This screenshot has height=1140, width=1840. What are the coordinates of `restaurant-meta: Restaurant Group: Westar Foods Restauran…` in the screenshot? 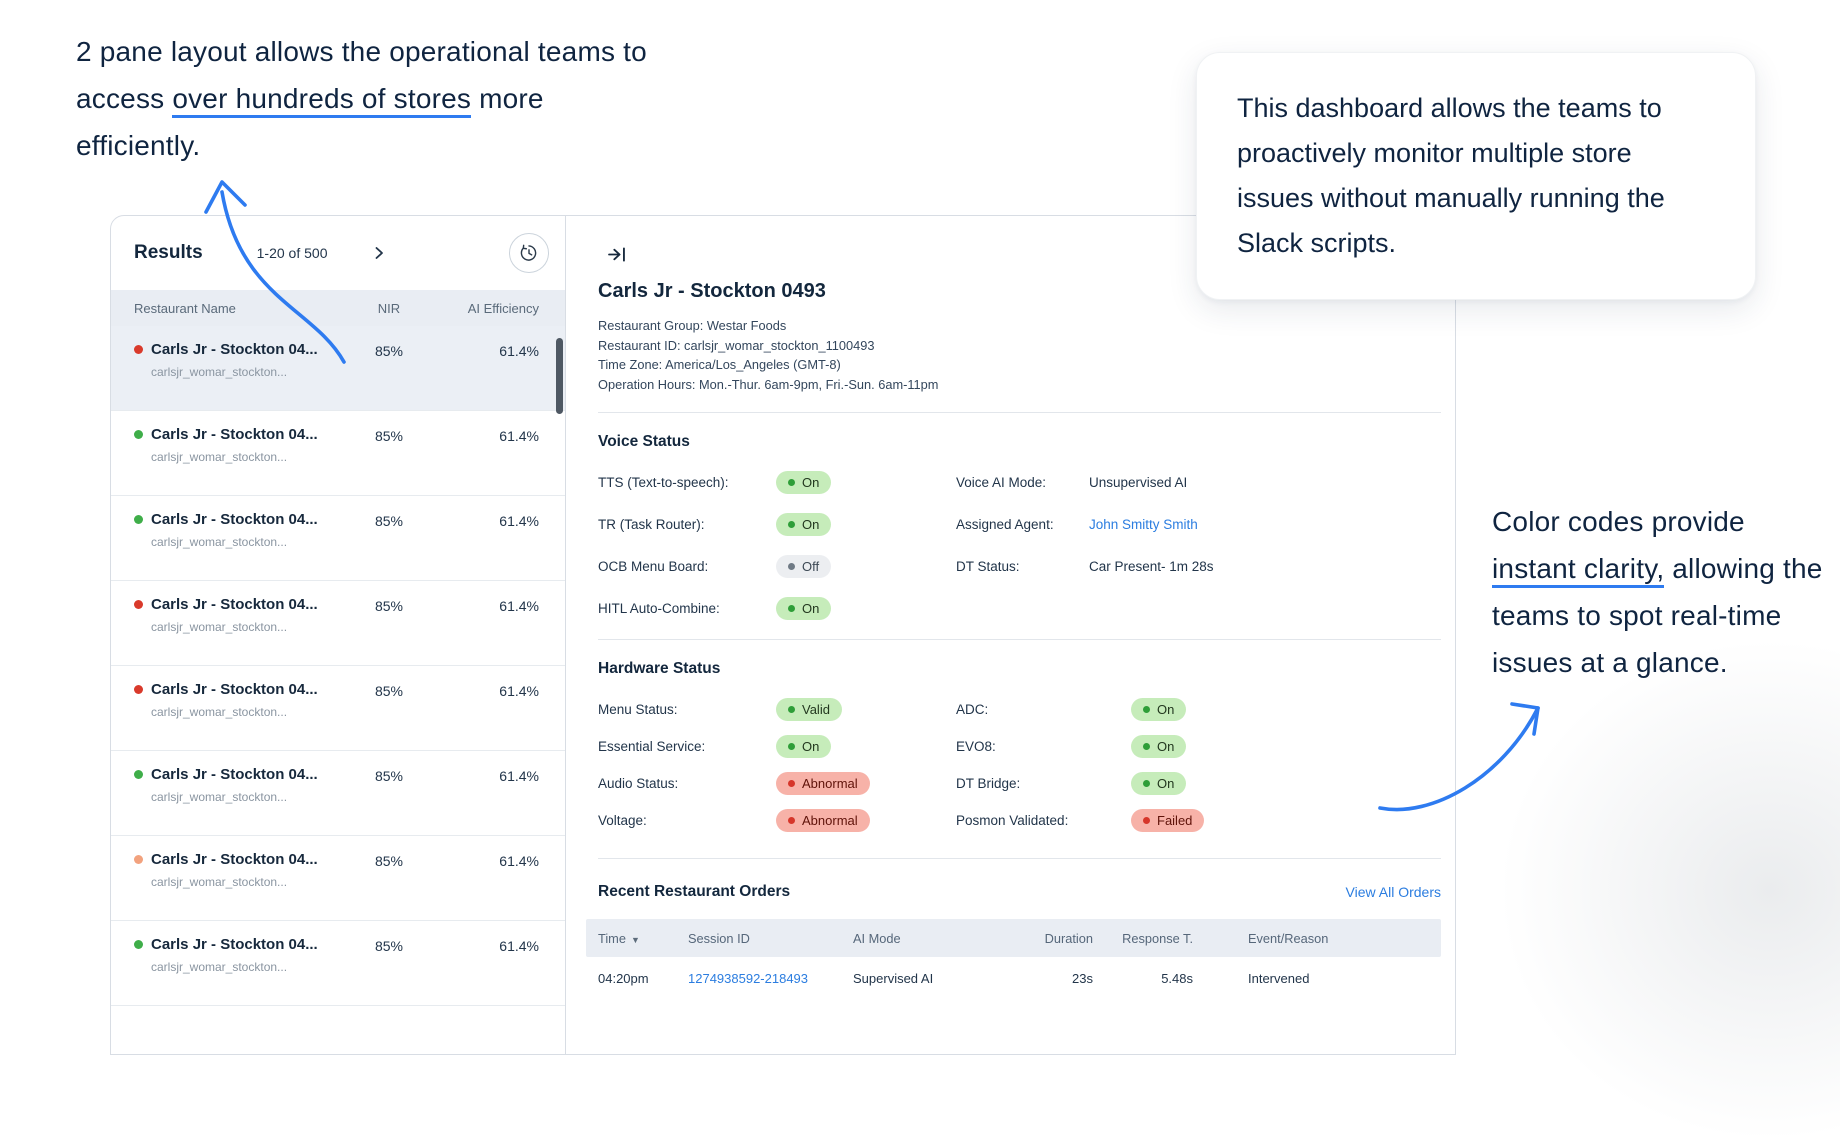 It's located at (1019, 355).